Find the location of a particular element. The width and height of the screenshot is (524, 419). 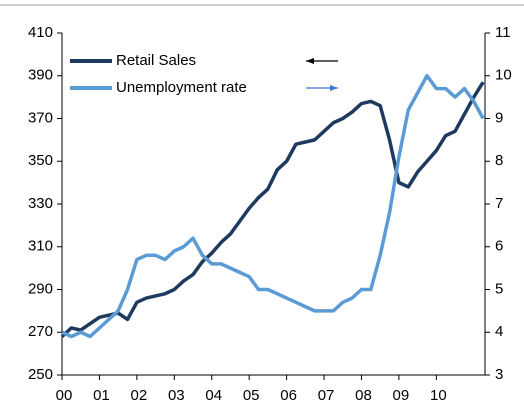

y2-tick-label: 3 is located at coordinates (499, 374).